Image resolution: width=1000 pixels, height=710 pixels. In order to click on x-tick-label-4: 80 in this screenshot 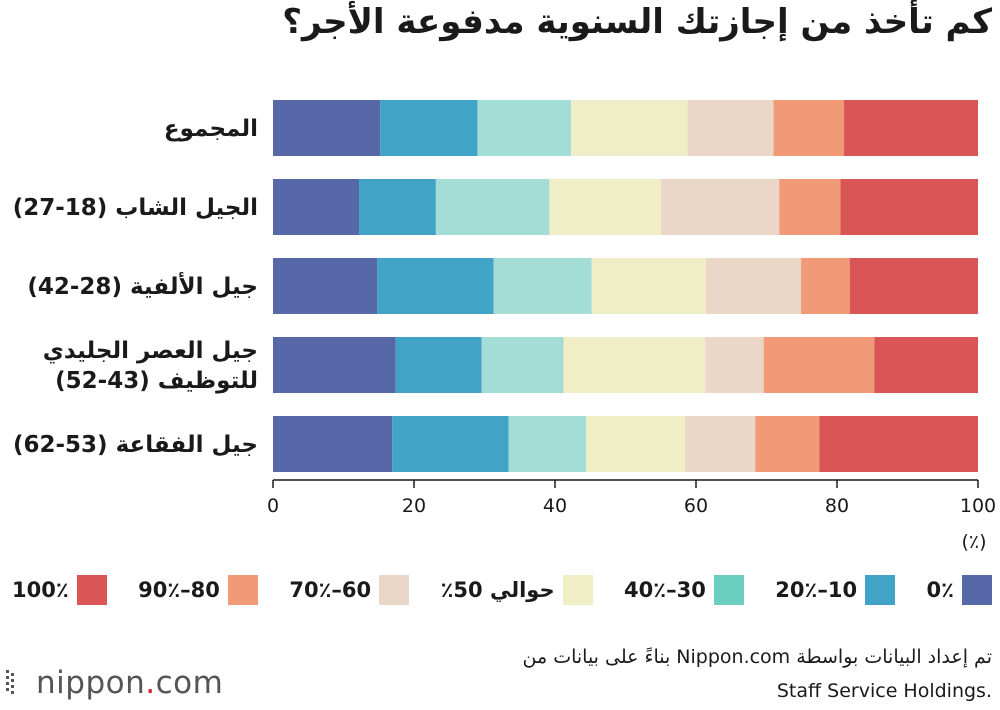, I will do `click(837, 506)`.